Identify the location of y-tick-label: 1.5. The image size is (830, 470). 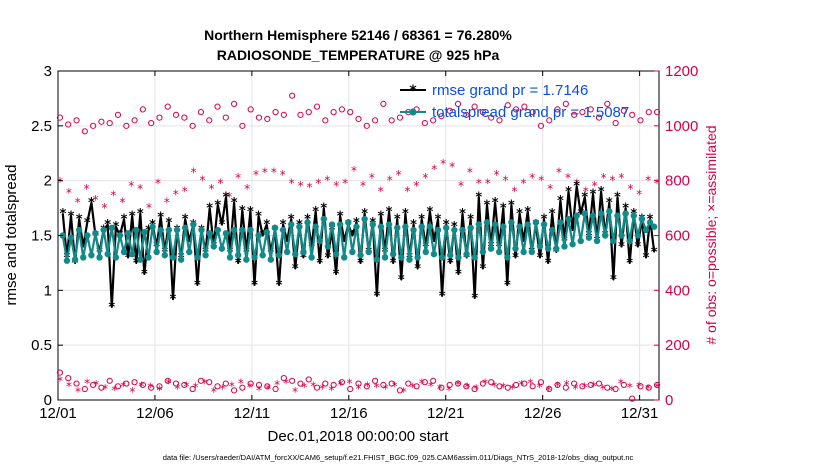
(41, 236).